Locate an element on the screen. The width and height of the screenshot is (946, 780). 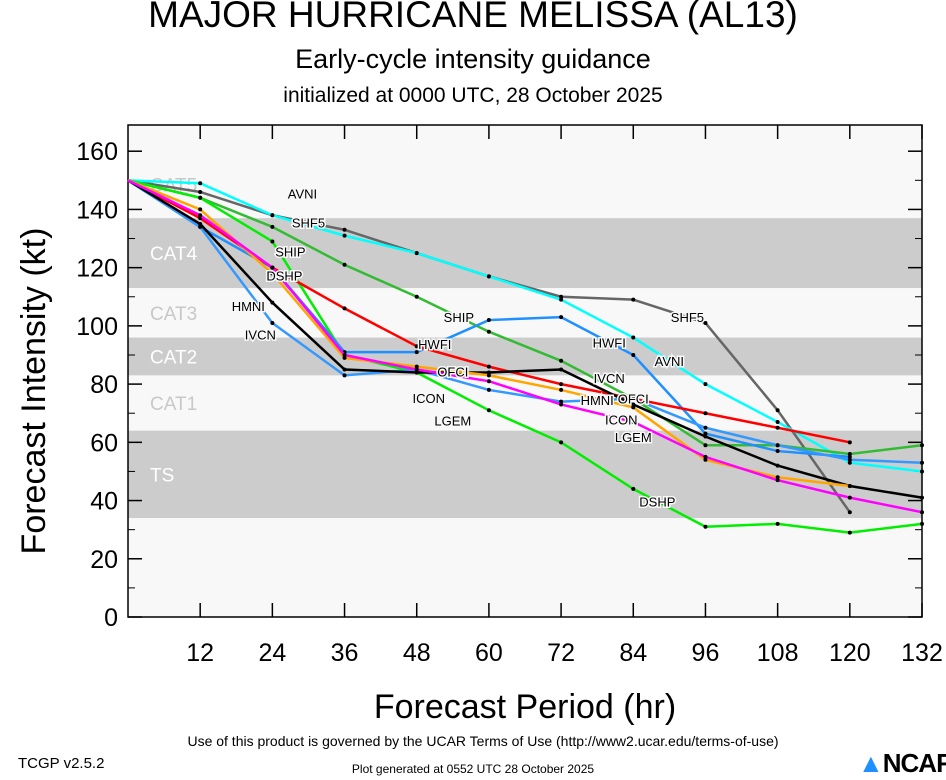
x-axis-label: Forecast Period (hr) is located at coordinates (525, 707).